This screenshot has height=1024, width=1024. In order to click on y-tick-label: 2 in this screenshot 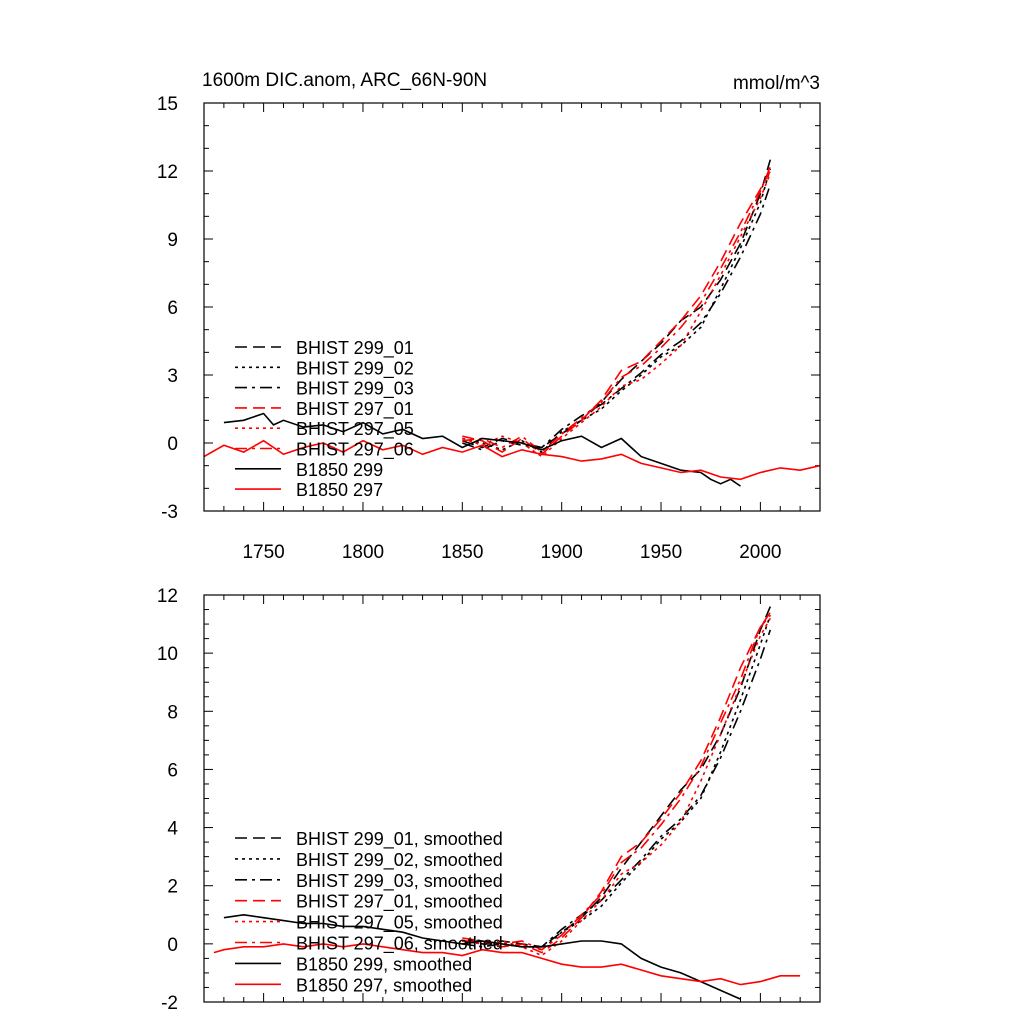, I will do `click(172, 887)`.